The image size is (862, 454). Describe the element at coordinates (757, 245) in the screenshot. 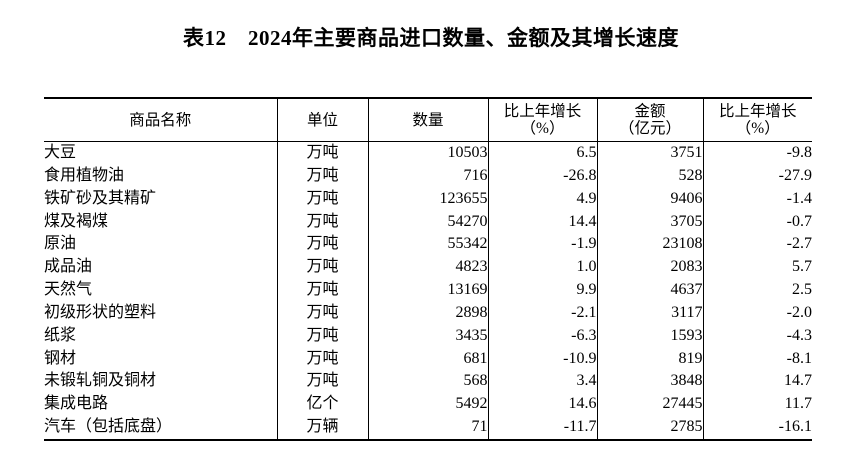

I see `amount-growth-cell: -2.7` at that location.